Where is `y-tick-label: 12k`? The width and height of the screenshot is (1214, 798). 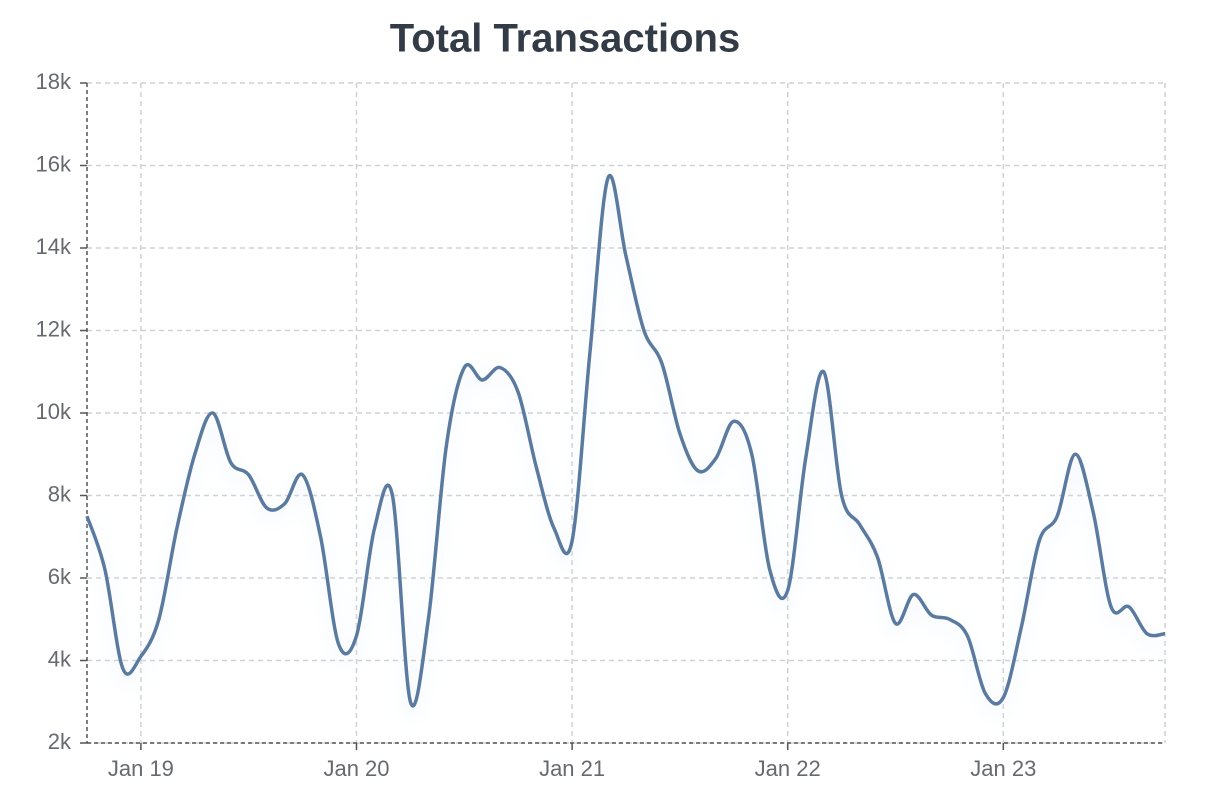
y-tick-label: 12k is located at coordinates (54, 328).